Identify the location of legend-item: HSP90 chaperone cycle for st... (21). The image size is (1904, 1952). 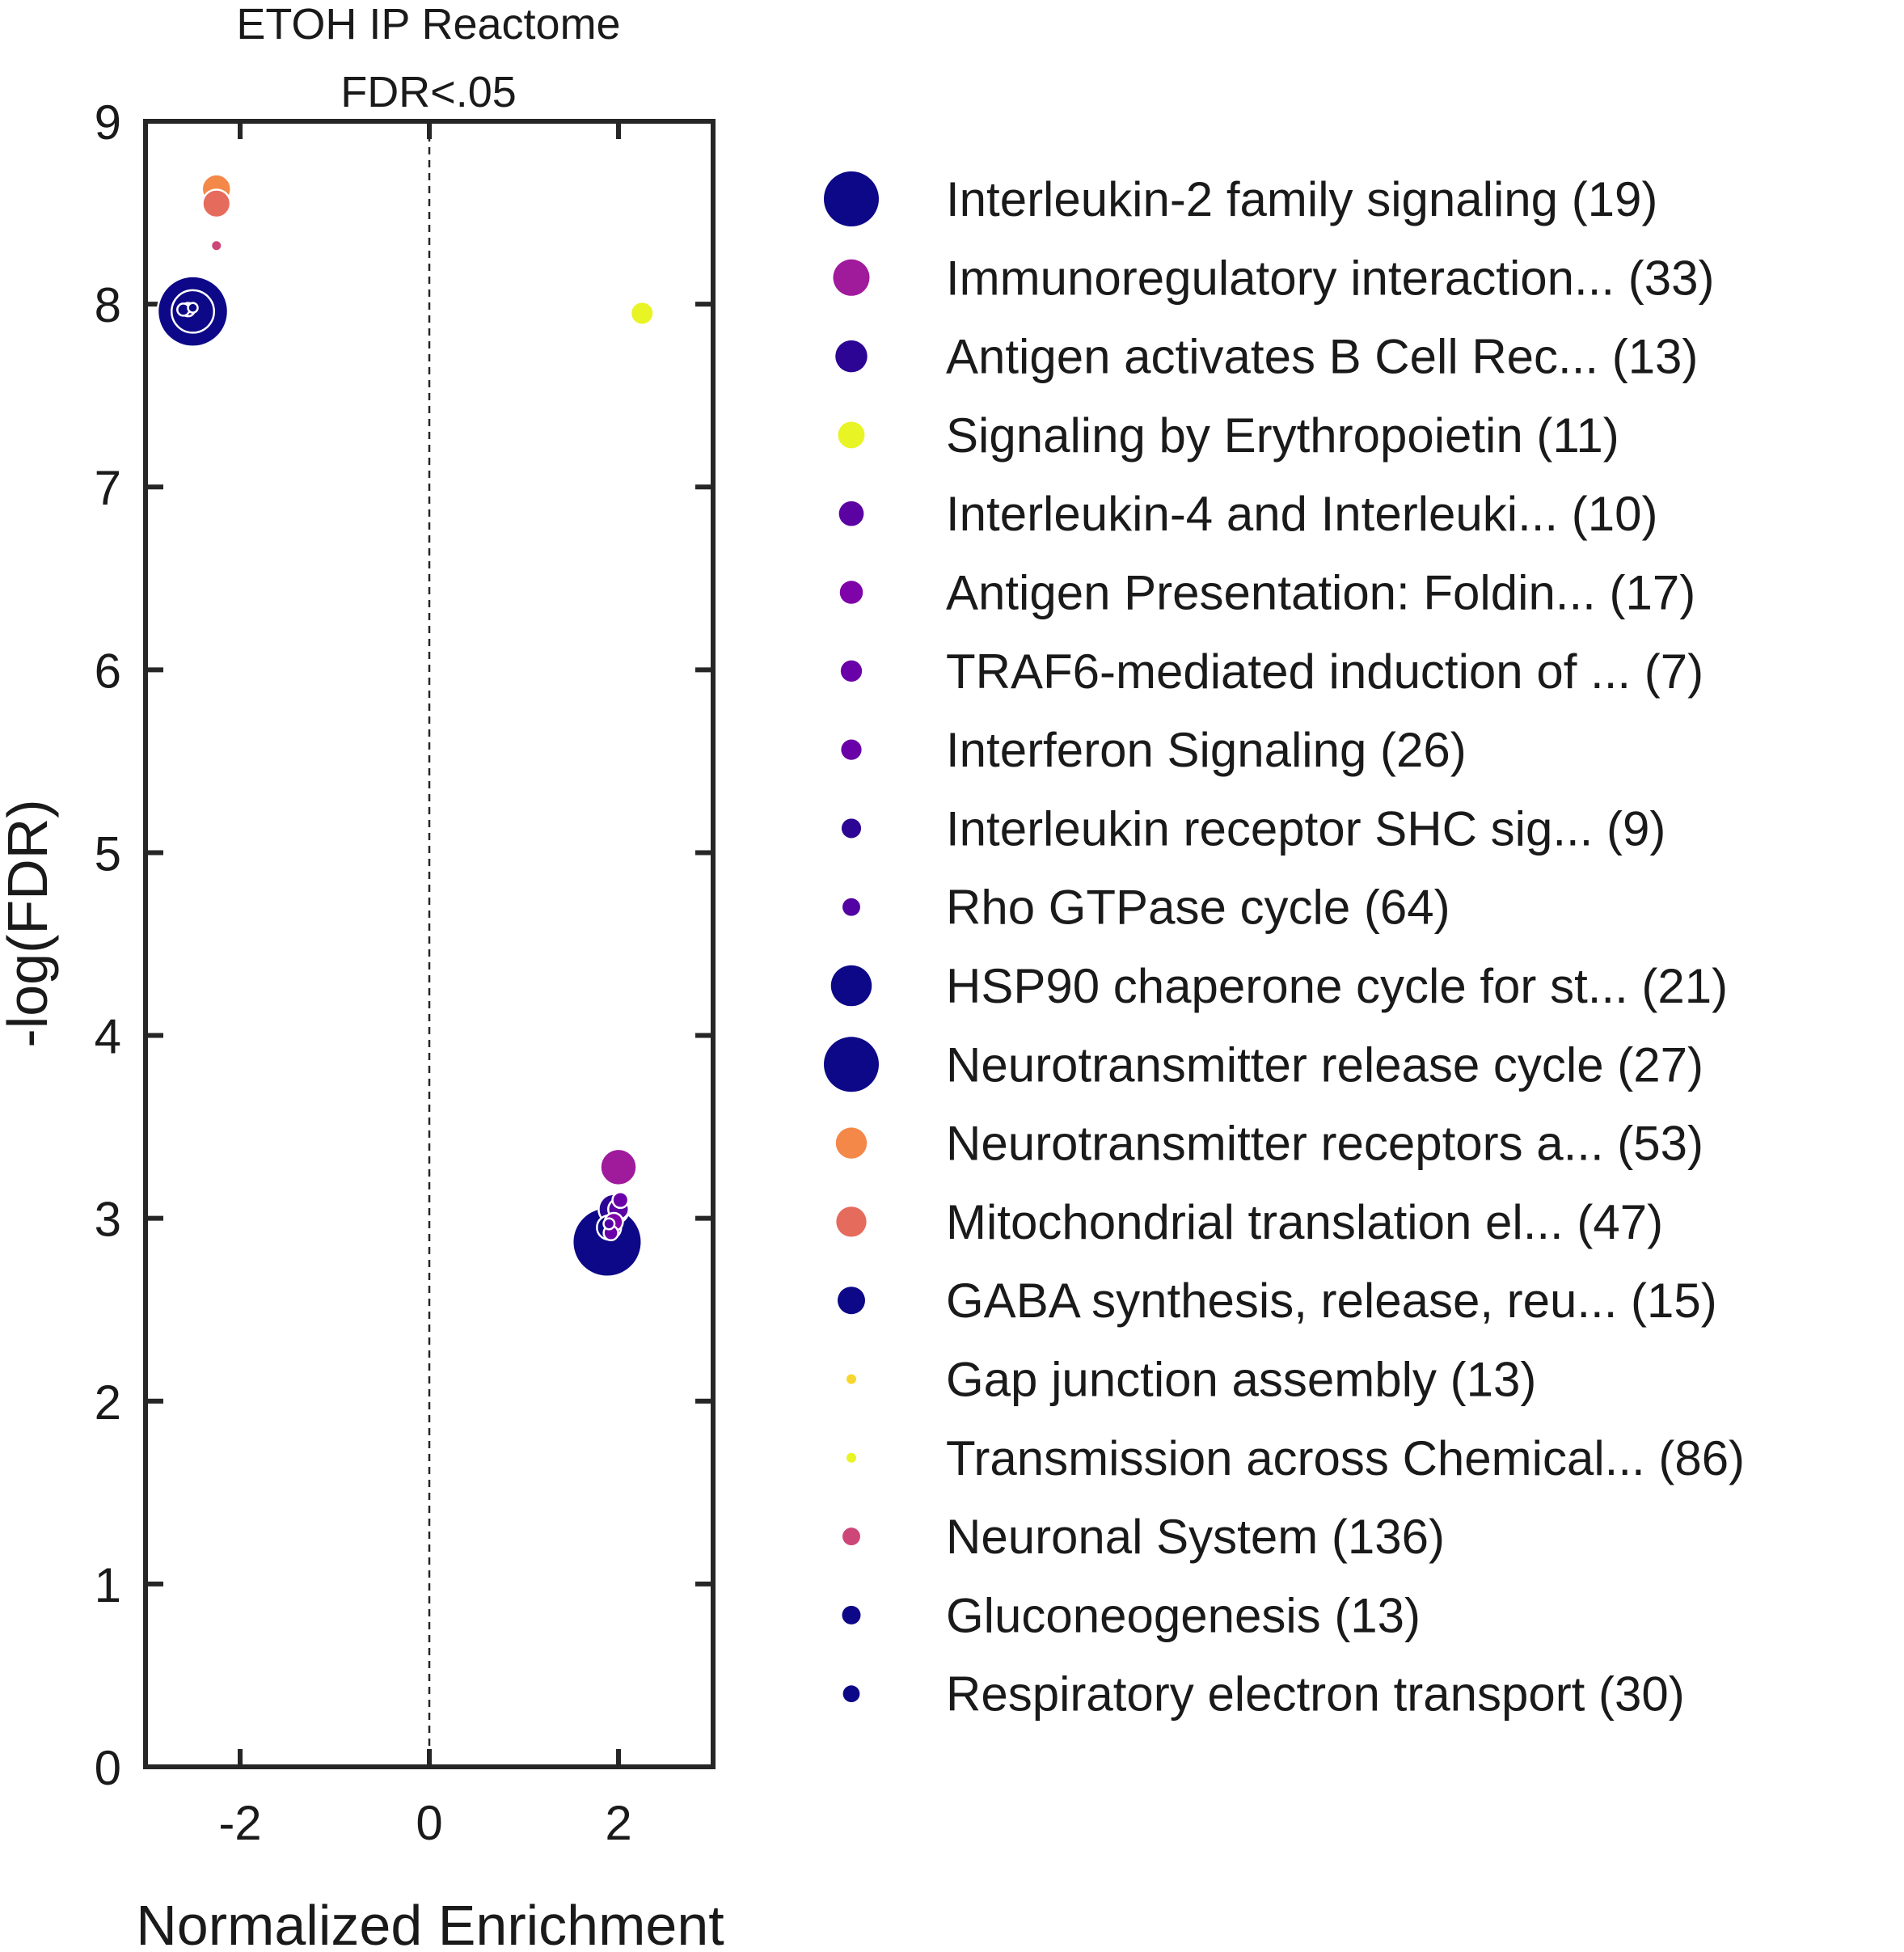
(1279, 986).